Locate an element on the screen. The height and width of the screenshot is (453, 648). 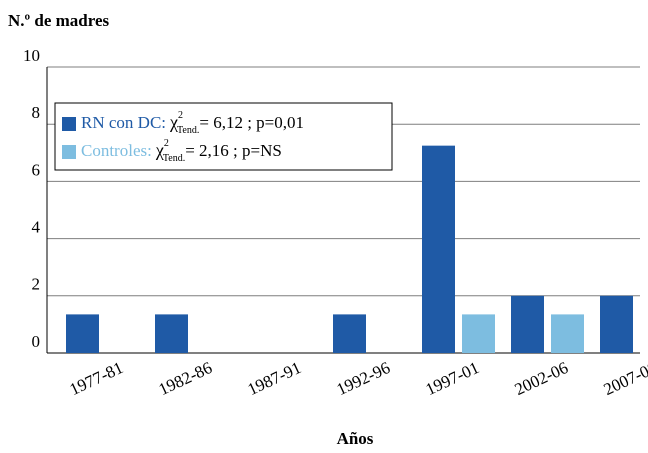
x-tick-label: 2002-06 is located at coordinates (541, 378).